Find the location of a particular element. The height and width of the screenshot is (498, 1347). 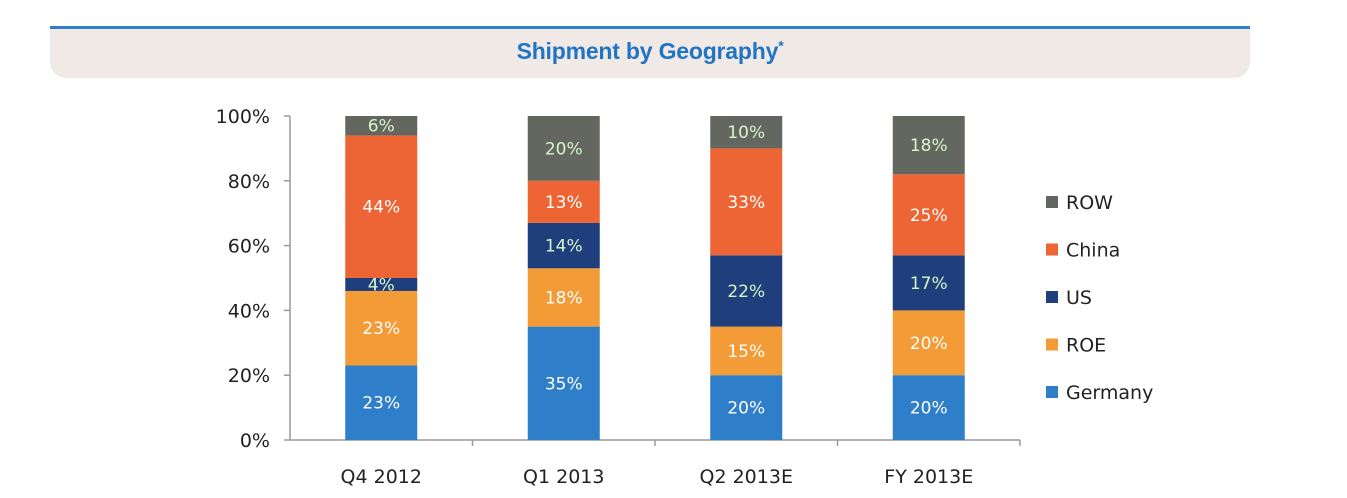

legend-label-germany: Germany is located at coordinates (1109, 393).